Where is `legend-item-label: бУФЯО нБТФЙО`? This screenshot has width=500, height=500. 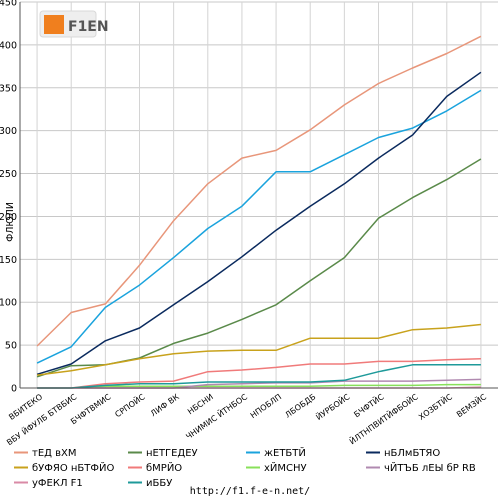
legend-item-label: бУФЯО нБТФЙО is located at coordinates (73, 467).